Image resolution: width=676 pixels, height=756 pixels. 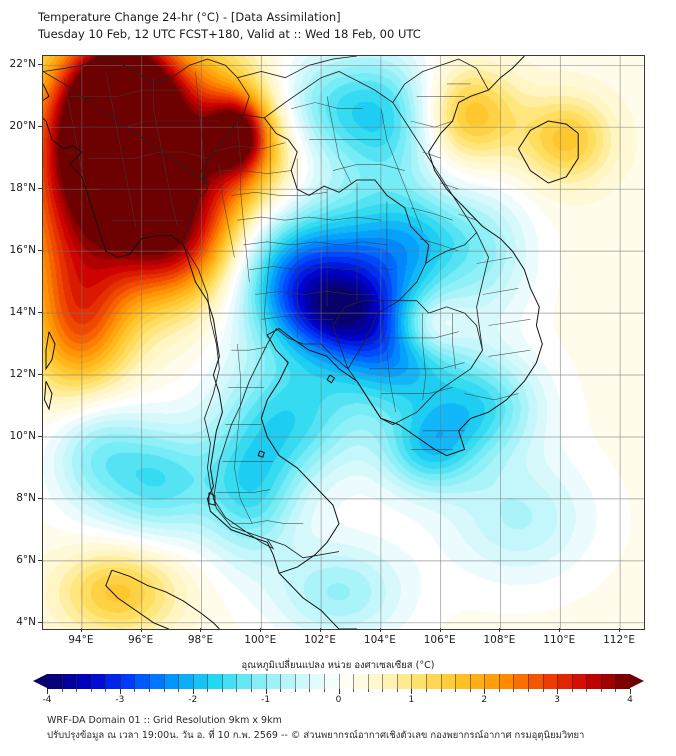 I want to click on y-tick-label: 12°N, so click(x=22, y=374).